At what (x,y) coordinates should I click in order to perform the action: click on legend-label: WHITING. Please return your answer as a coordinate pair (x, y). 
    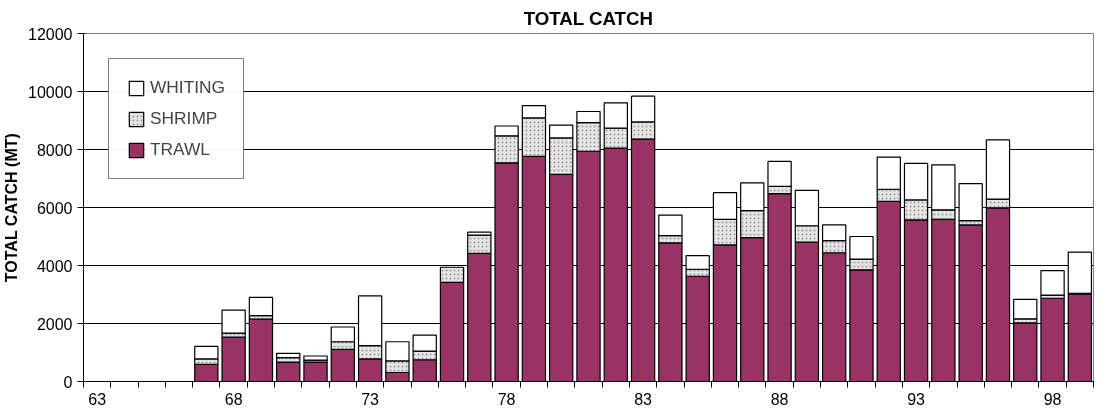
    Looking at the image, I should click on (188, 87).